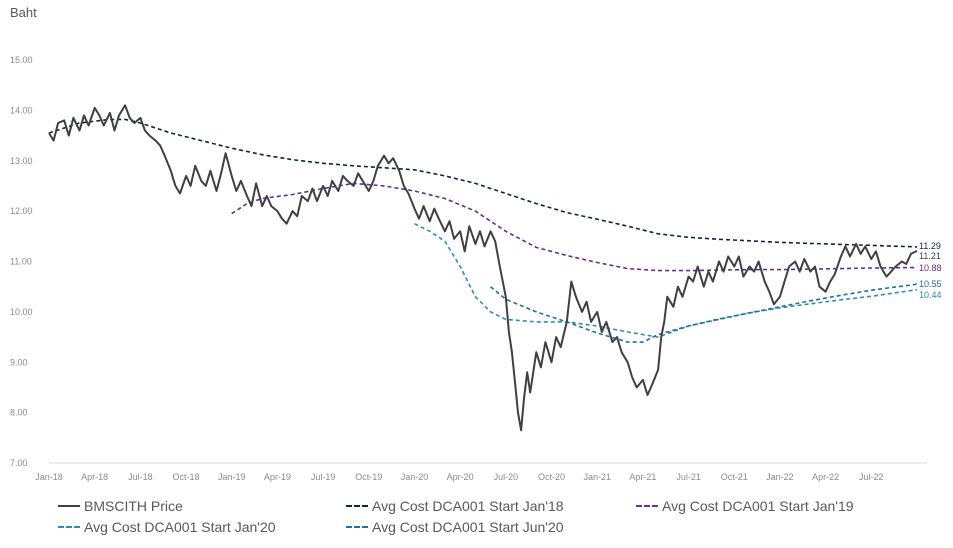 Image resolution: width=953 pixels, height=548 pixels. I want to click on x-tick-label: Apr-20, so click(460, 477).